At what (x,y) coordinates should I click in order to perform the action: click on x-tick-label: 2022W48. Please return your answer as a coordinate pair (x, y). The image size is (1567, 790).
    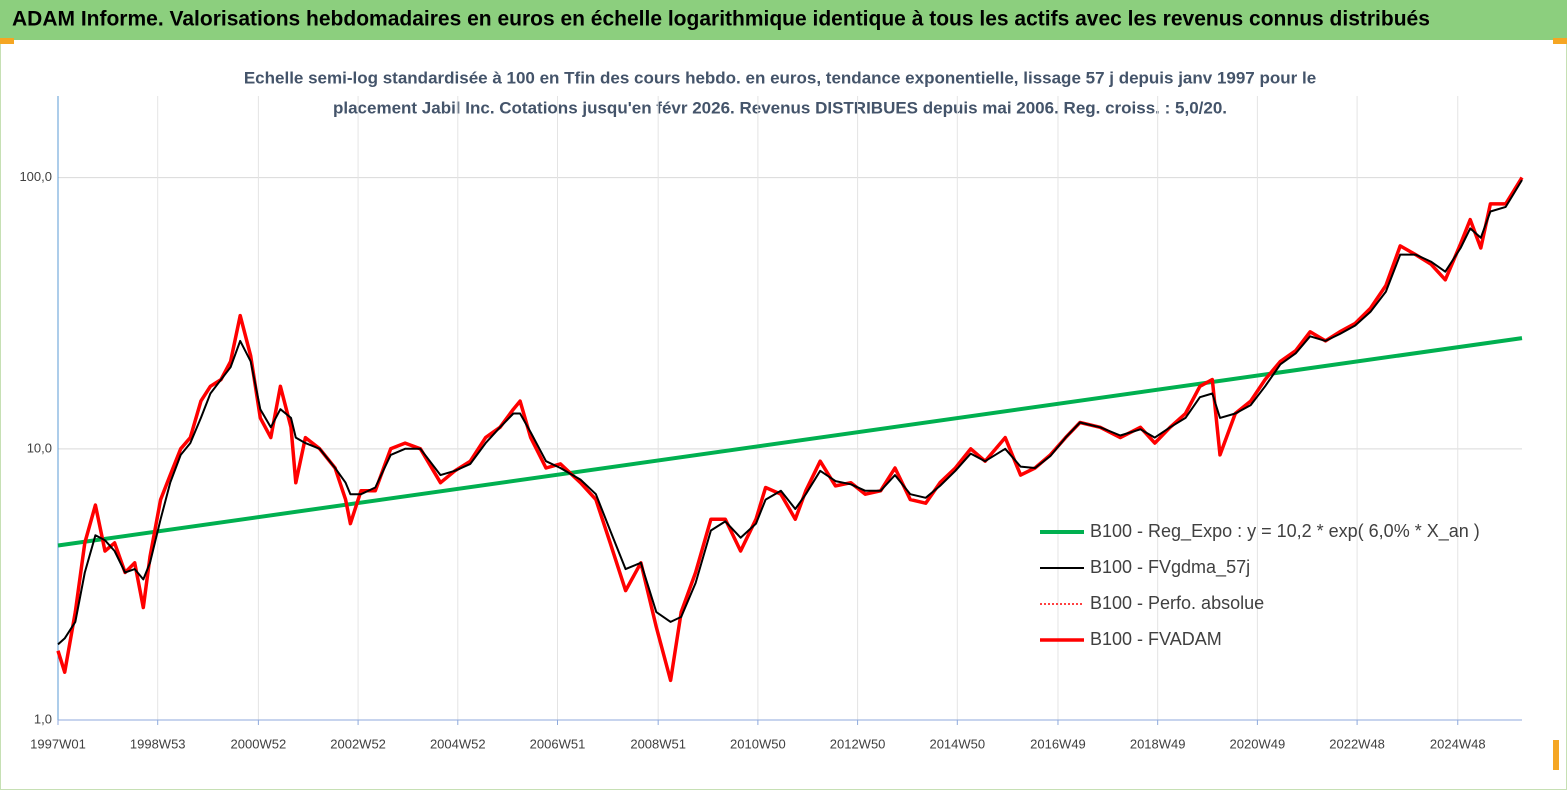
    Looking at the image, I should click on (1357, 743).